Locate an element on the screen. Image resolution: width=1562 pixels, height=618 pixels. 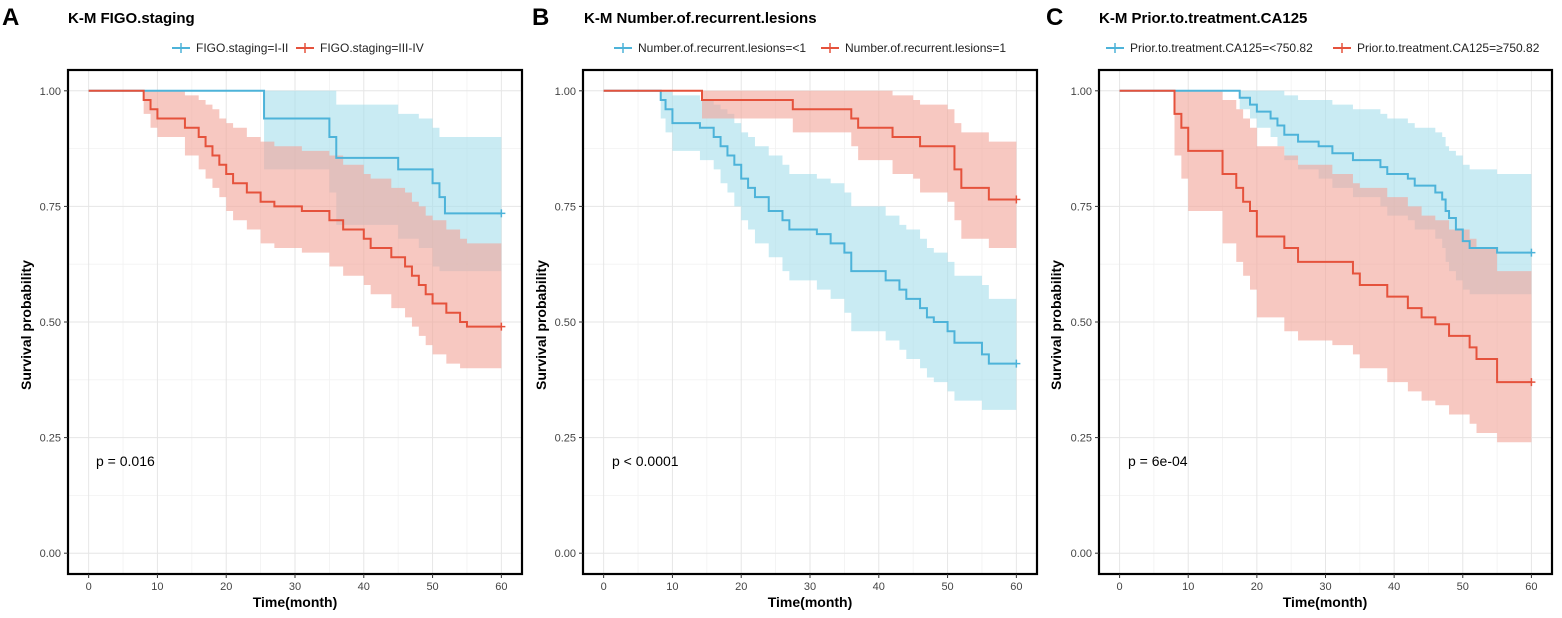
legend-label-1: FIGO.staging=I-II is located at coordinates (242, 48).